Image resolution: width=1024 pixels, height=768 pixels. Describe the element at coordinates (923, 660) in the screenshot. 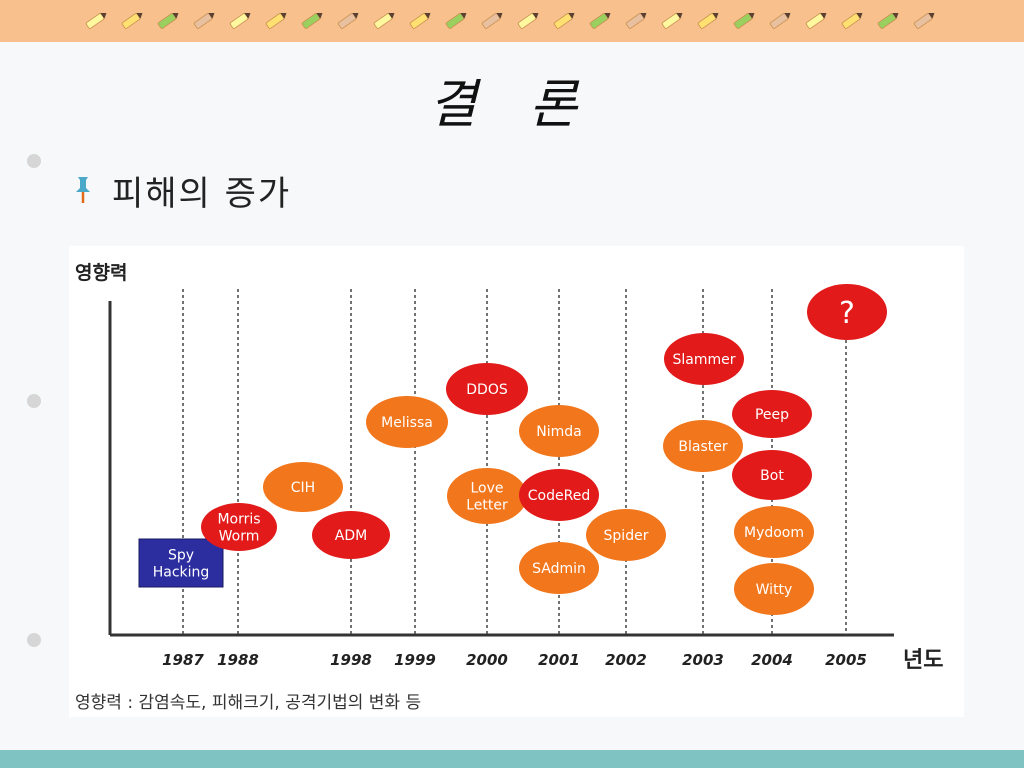

I see `x-axis-label: 년도` at that location.